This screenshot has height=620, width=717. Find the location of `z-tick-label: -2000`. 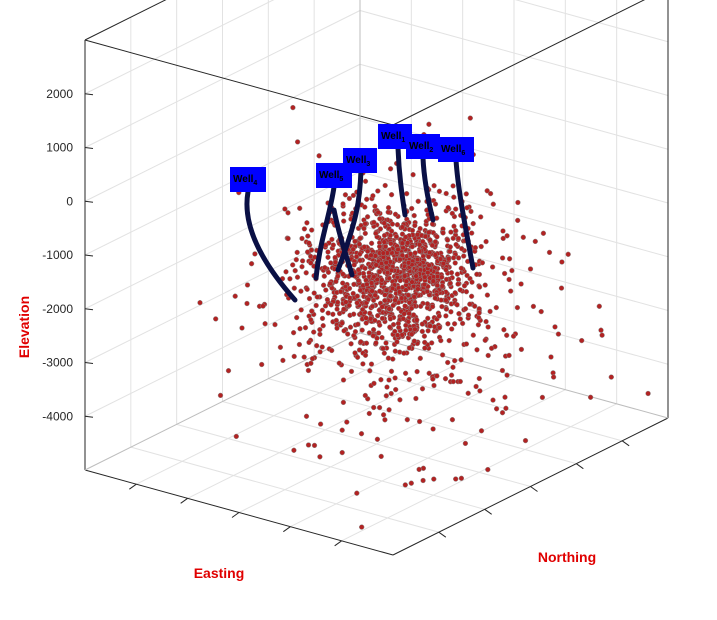

z-tick-label: -2000 is located at coordinates (57, 309).